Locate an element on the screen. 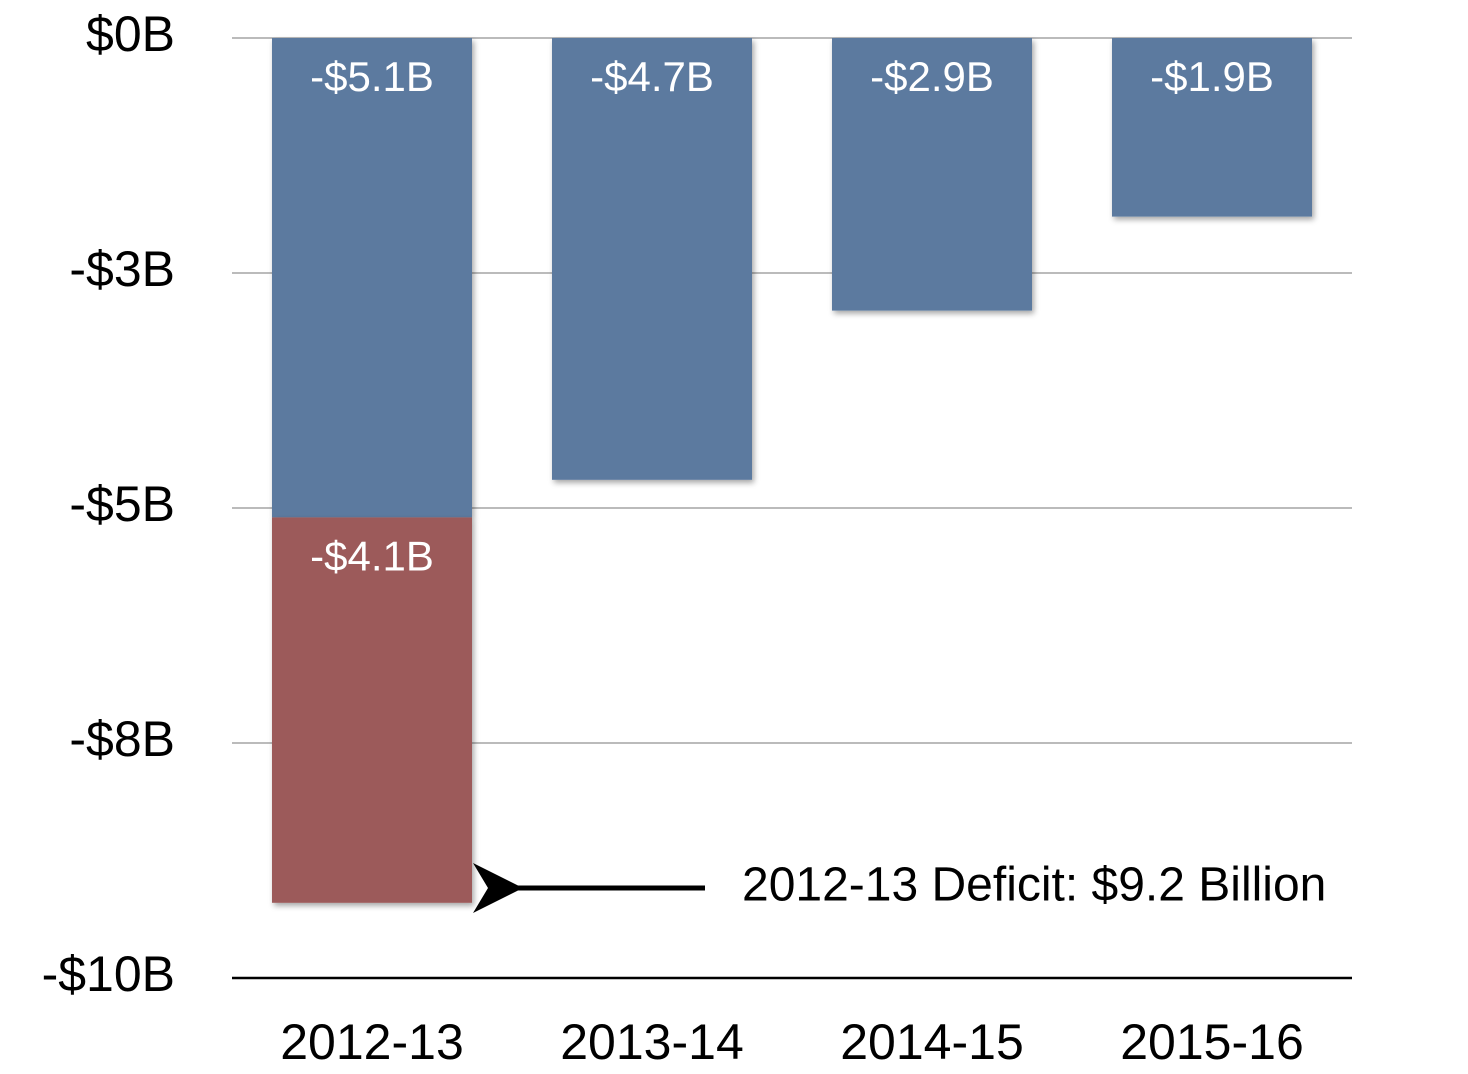 The height and width of the screenshot is (1074, 1468). y-tick-label: $0B is located at coordinates (130, 34).